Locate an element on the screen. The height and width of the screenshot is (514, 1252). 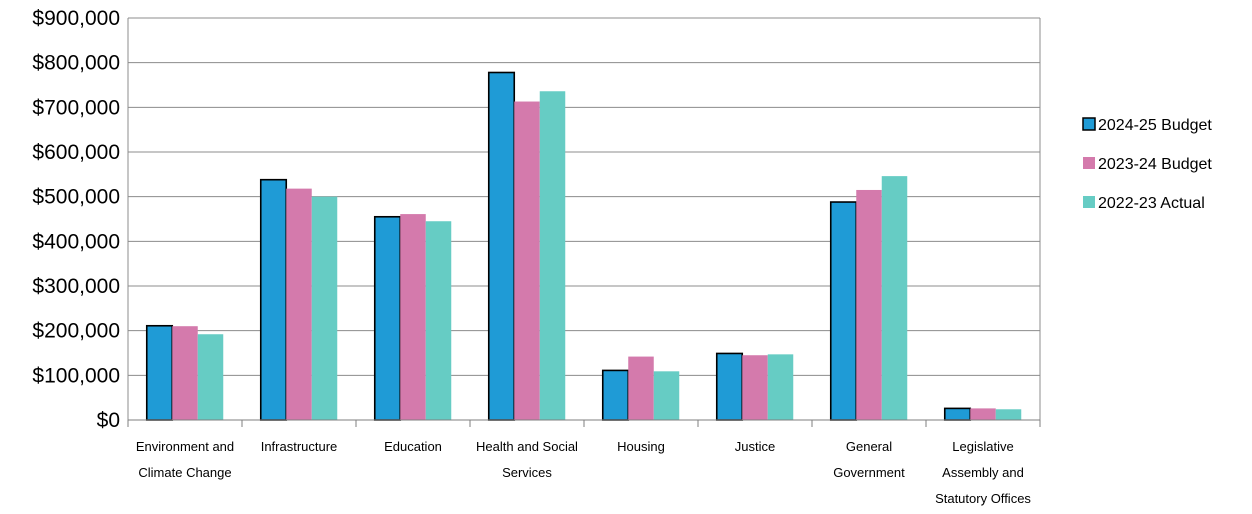
x-tick-label: General is located at coordinates (869, 446).